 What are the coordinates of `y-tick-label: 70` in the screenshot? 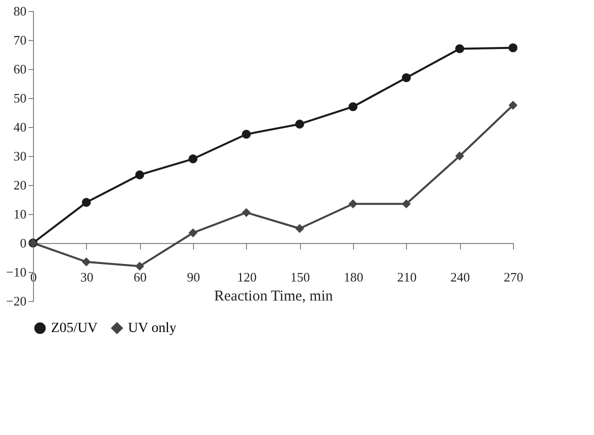 It's located at (20, 40).